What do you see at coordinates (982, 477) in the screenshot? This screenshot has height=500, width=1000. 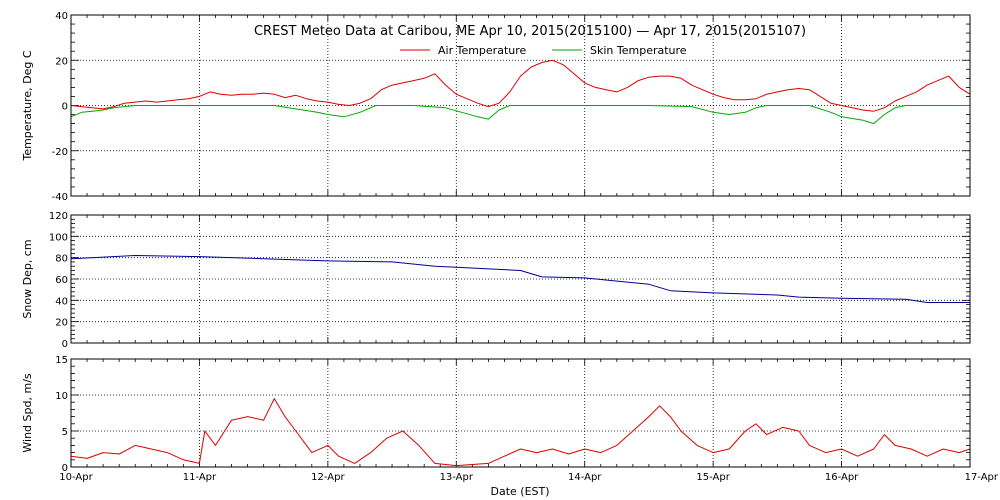 I see `x-tick-label: 17-Apr` at bounding box center [982, 477].